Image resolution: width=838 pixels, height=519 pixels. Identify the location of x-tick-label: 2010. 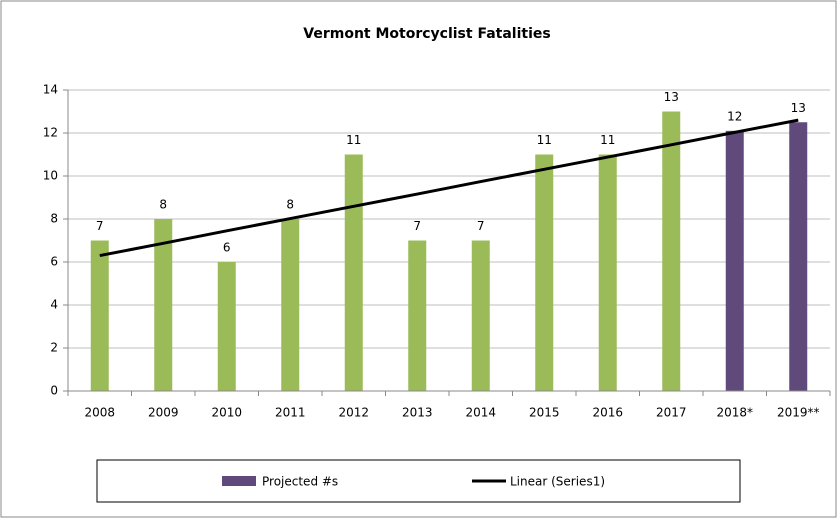
(226, 413).